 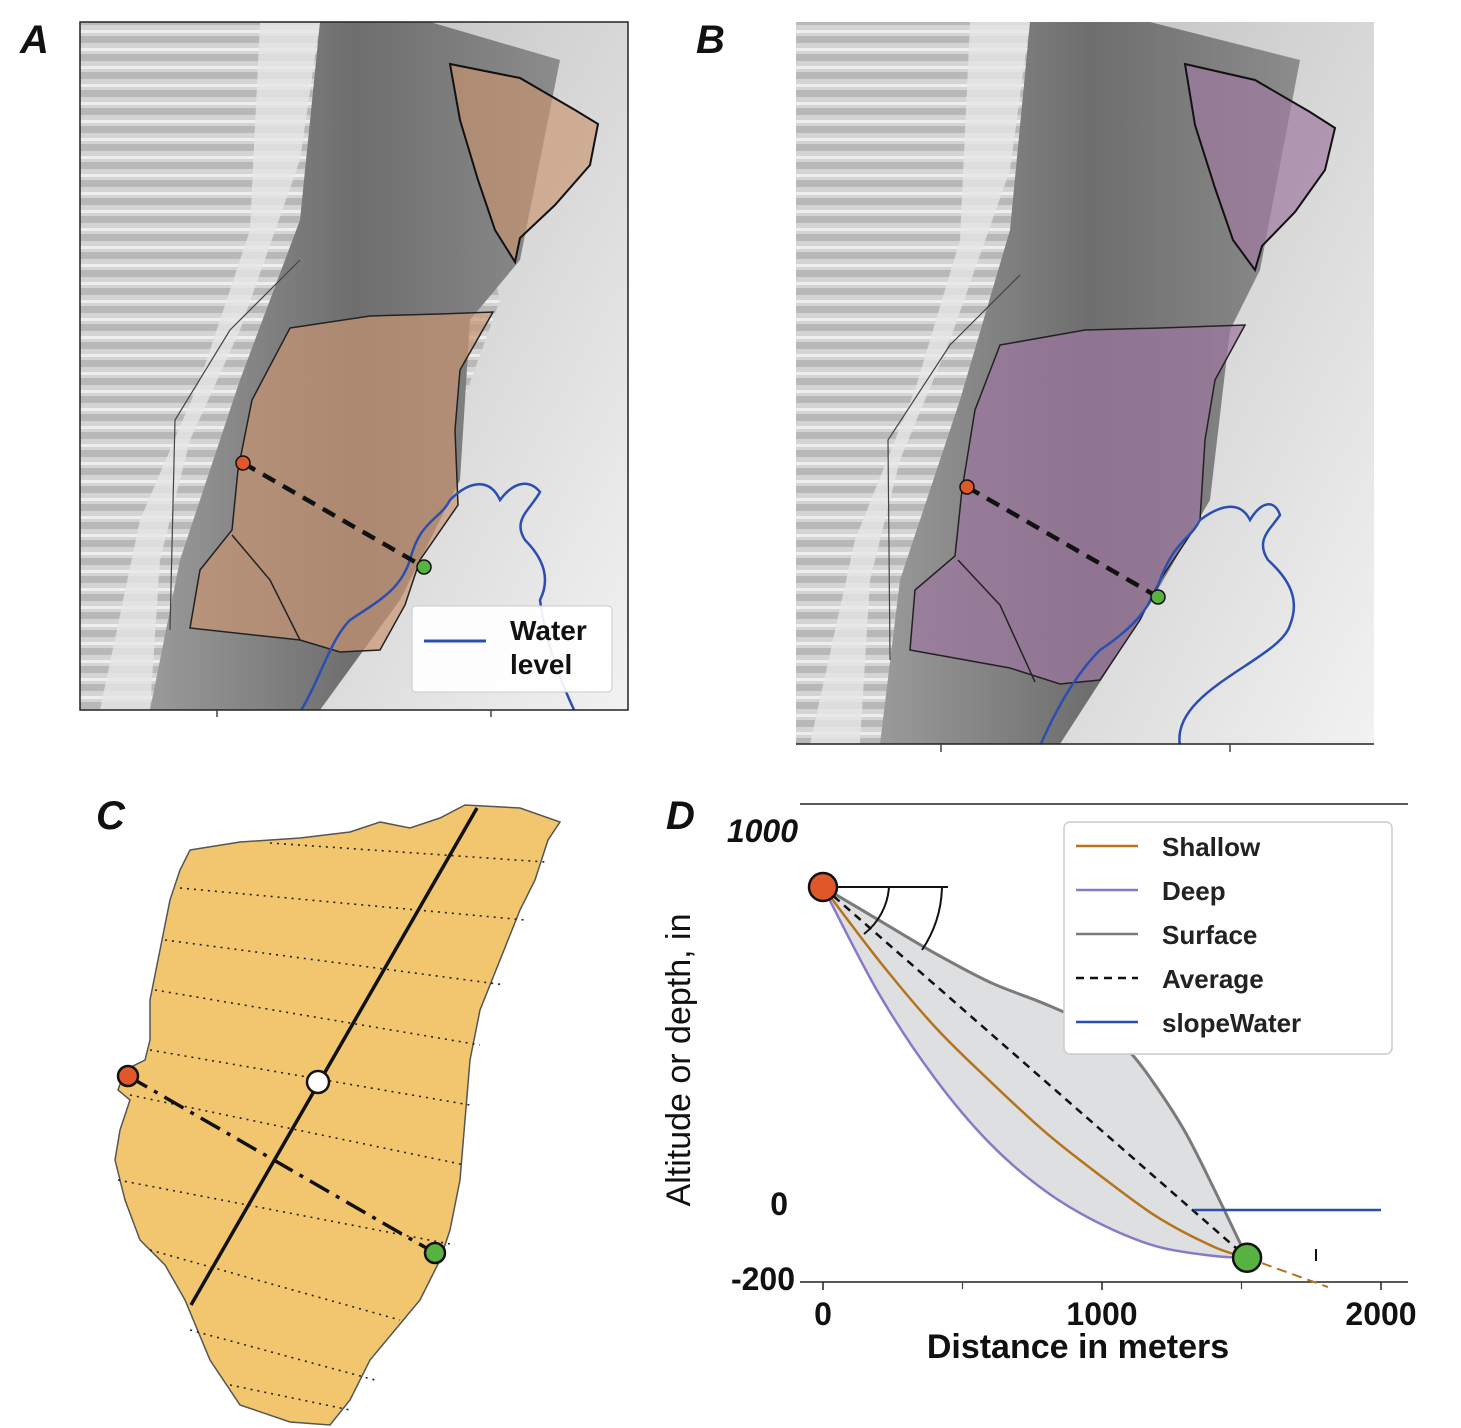 I want to click on chart-legend-items: Shallow Deep Surface Average slopeWater, so click(x=1188, y=935).